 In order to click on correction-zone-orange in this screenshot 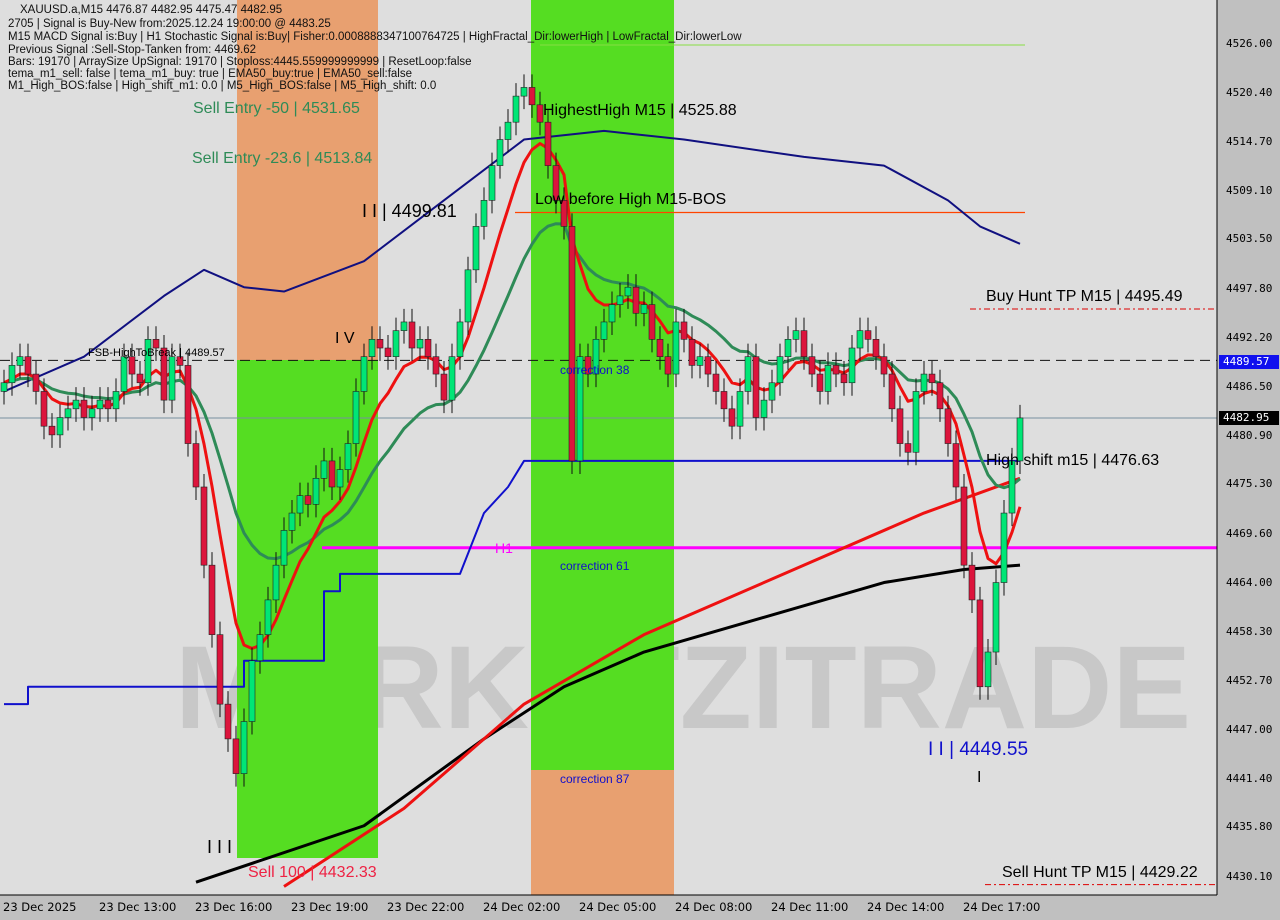, I will do `click(602, 832)`.